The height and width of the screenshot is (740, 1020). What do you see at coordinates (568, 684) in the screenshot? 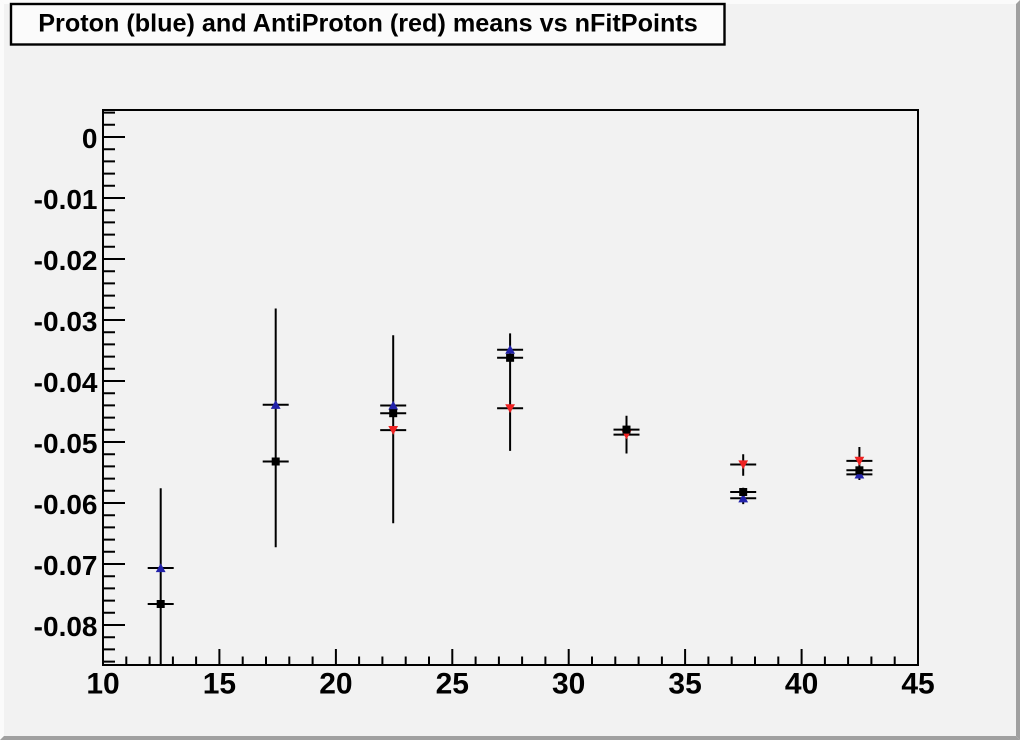
I see `svg-text: 30` at bounding box center [568, 684].